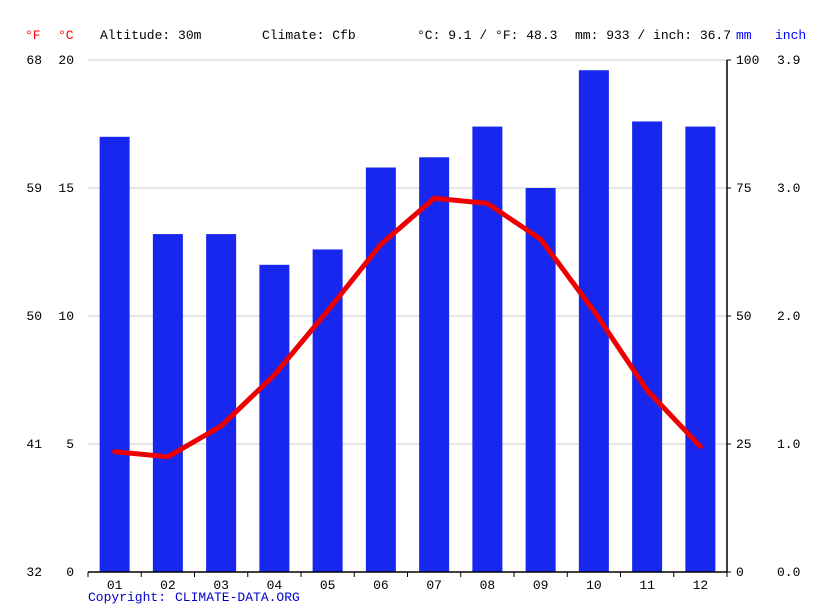 This screenshot has width=815, height=611. Describe the element at coordinates (328, 585) in the screenshot. I see `month-label-05: 05` at that location.